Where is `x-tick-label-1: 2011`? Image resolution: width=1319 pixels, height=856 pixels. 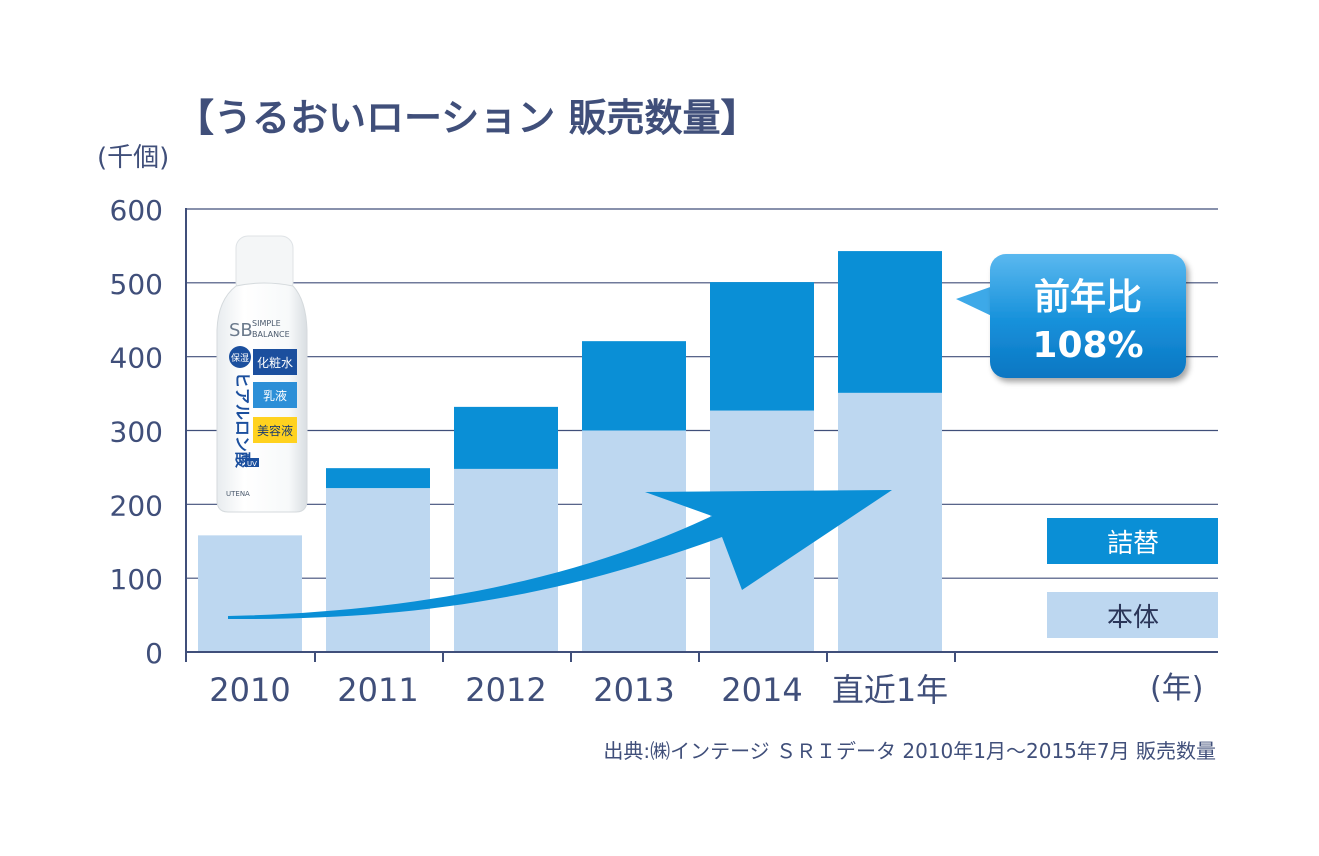
x-tick-label-1: 2011 is located at coordinates (377, 690).